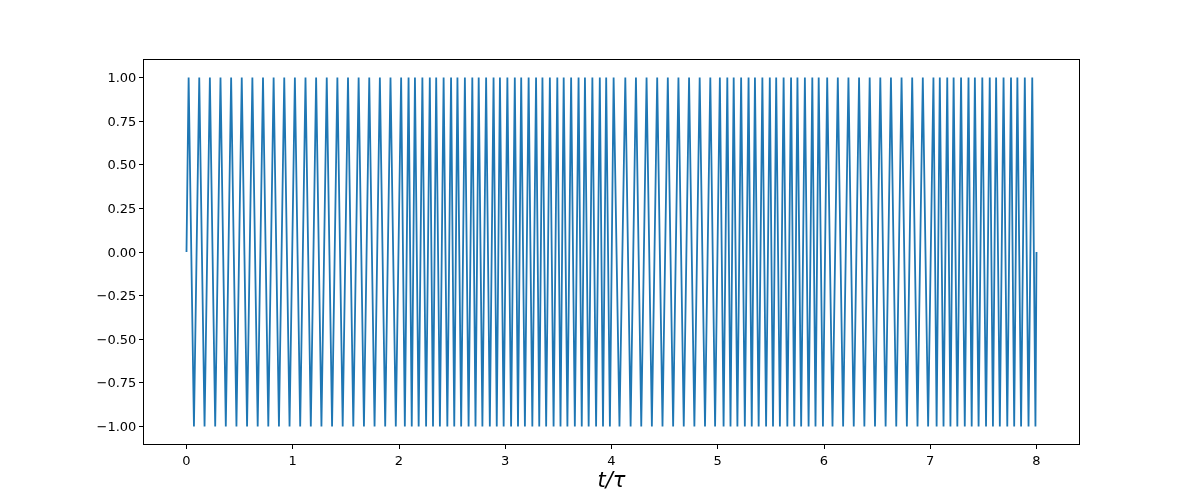  Describe the element at coordinates (122, 208) in the screenshot. I see `y-tick-label: 0.25` at that location.